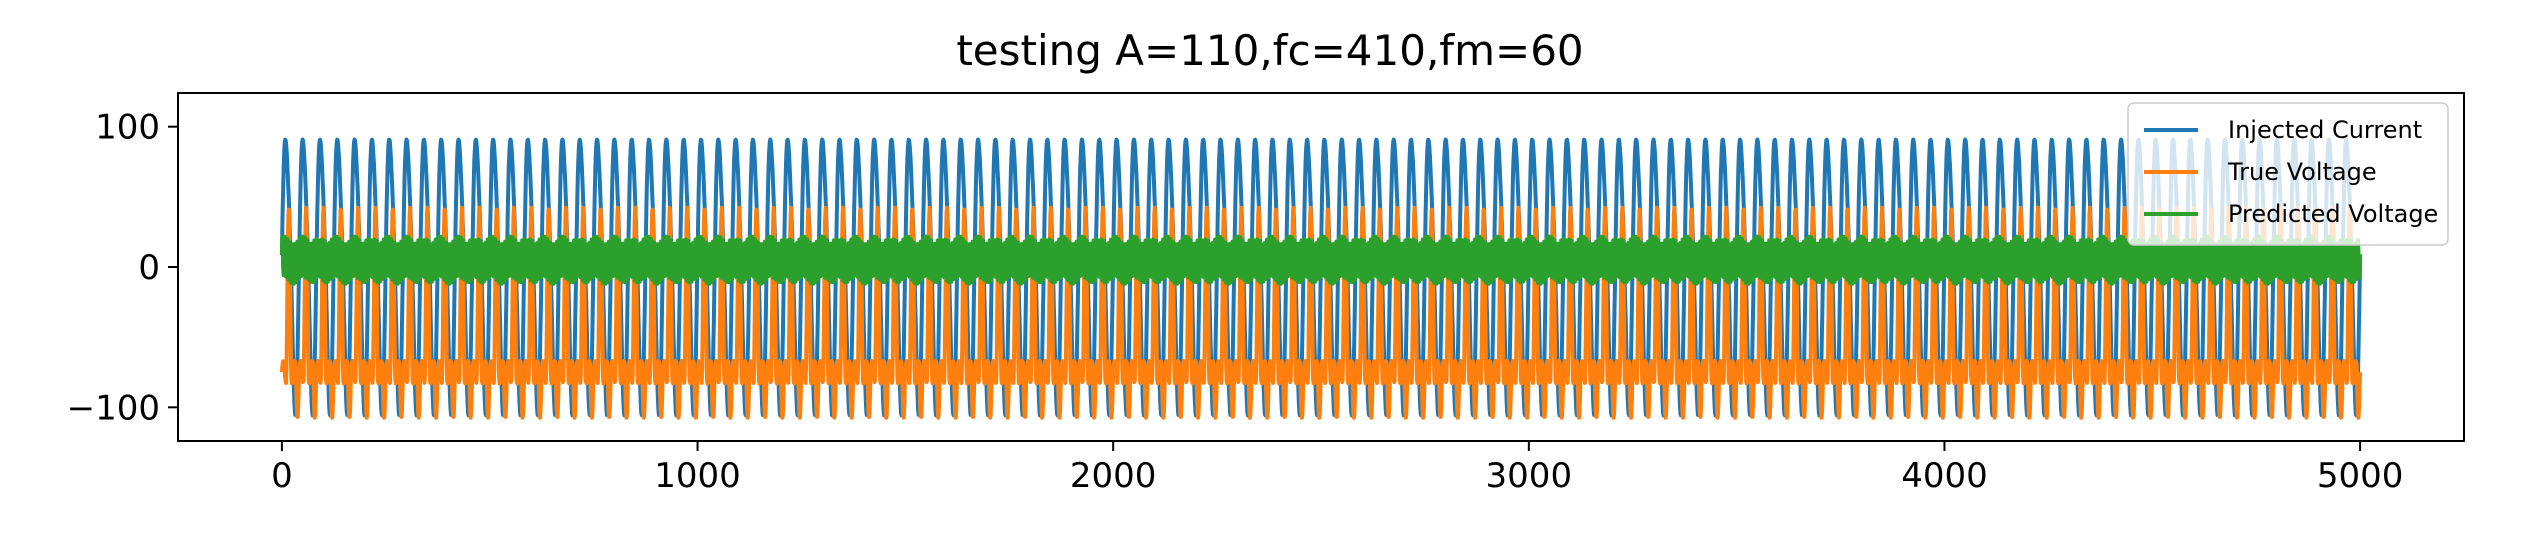 This screenshot has width=2528, height=540. Describe the element at coordinates (1337, 468) in the screenshot. I see `x-axis: 0 1000 2000 3000 4000 5000` at that location.